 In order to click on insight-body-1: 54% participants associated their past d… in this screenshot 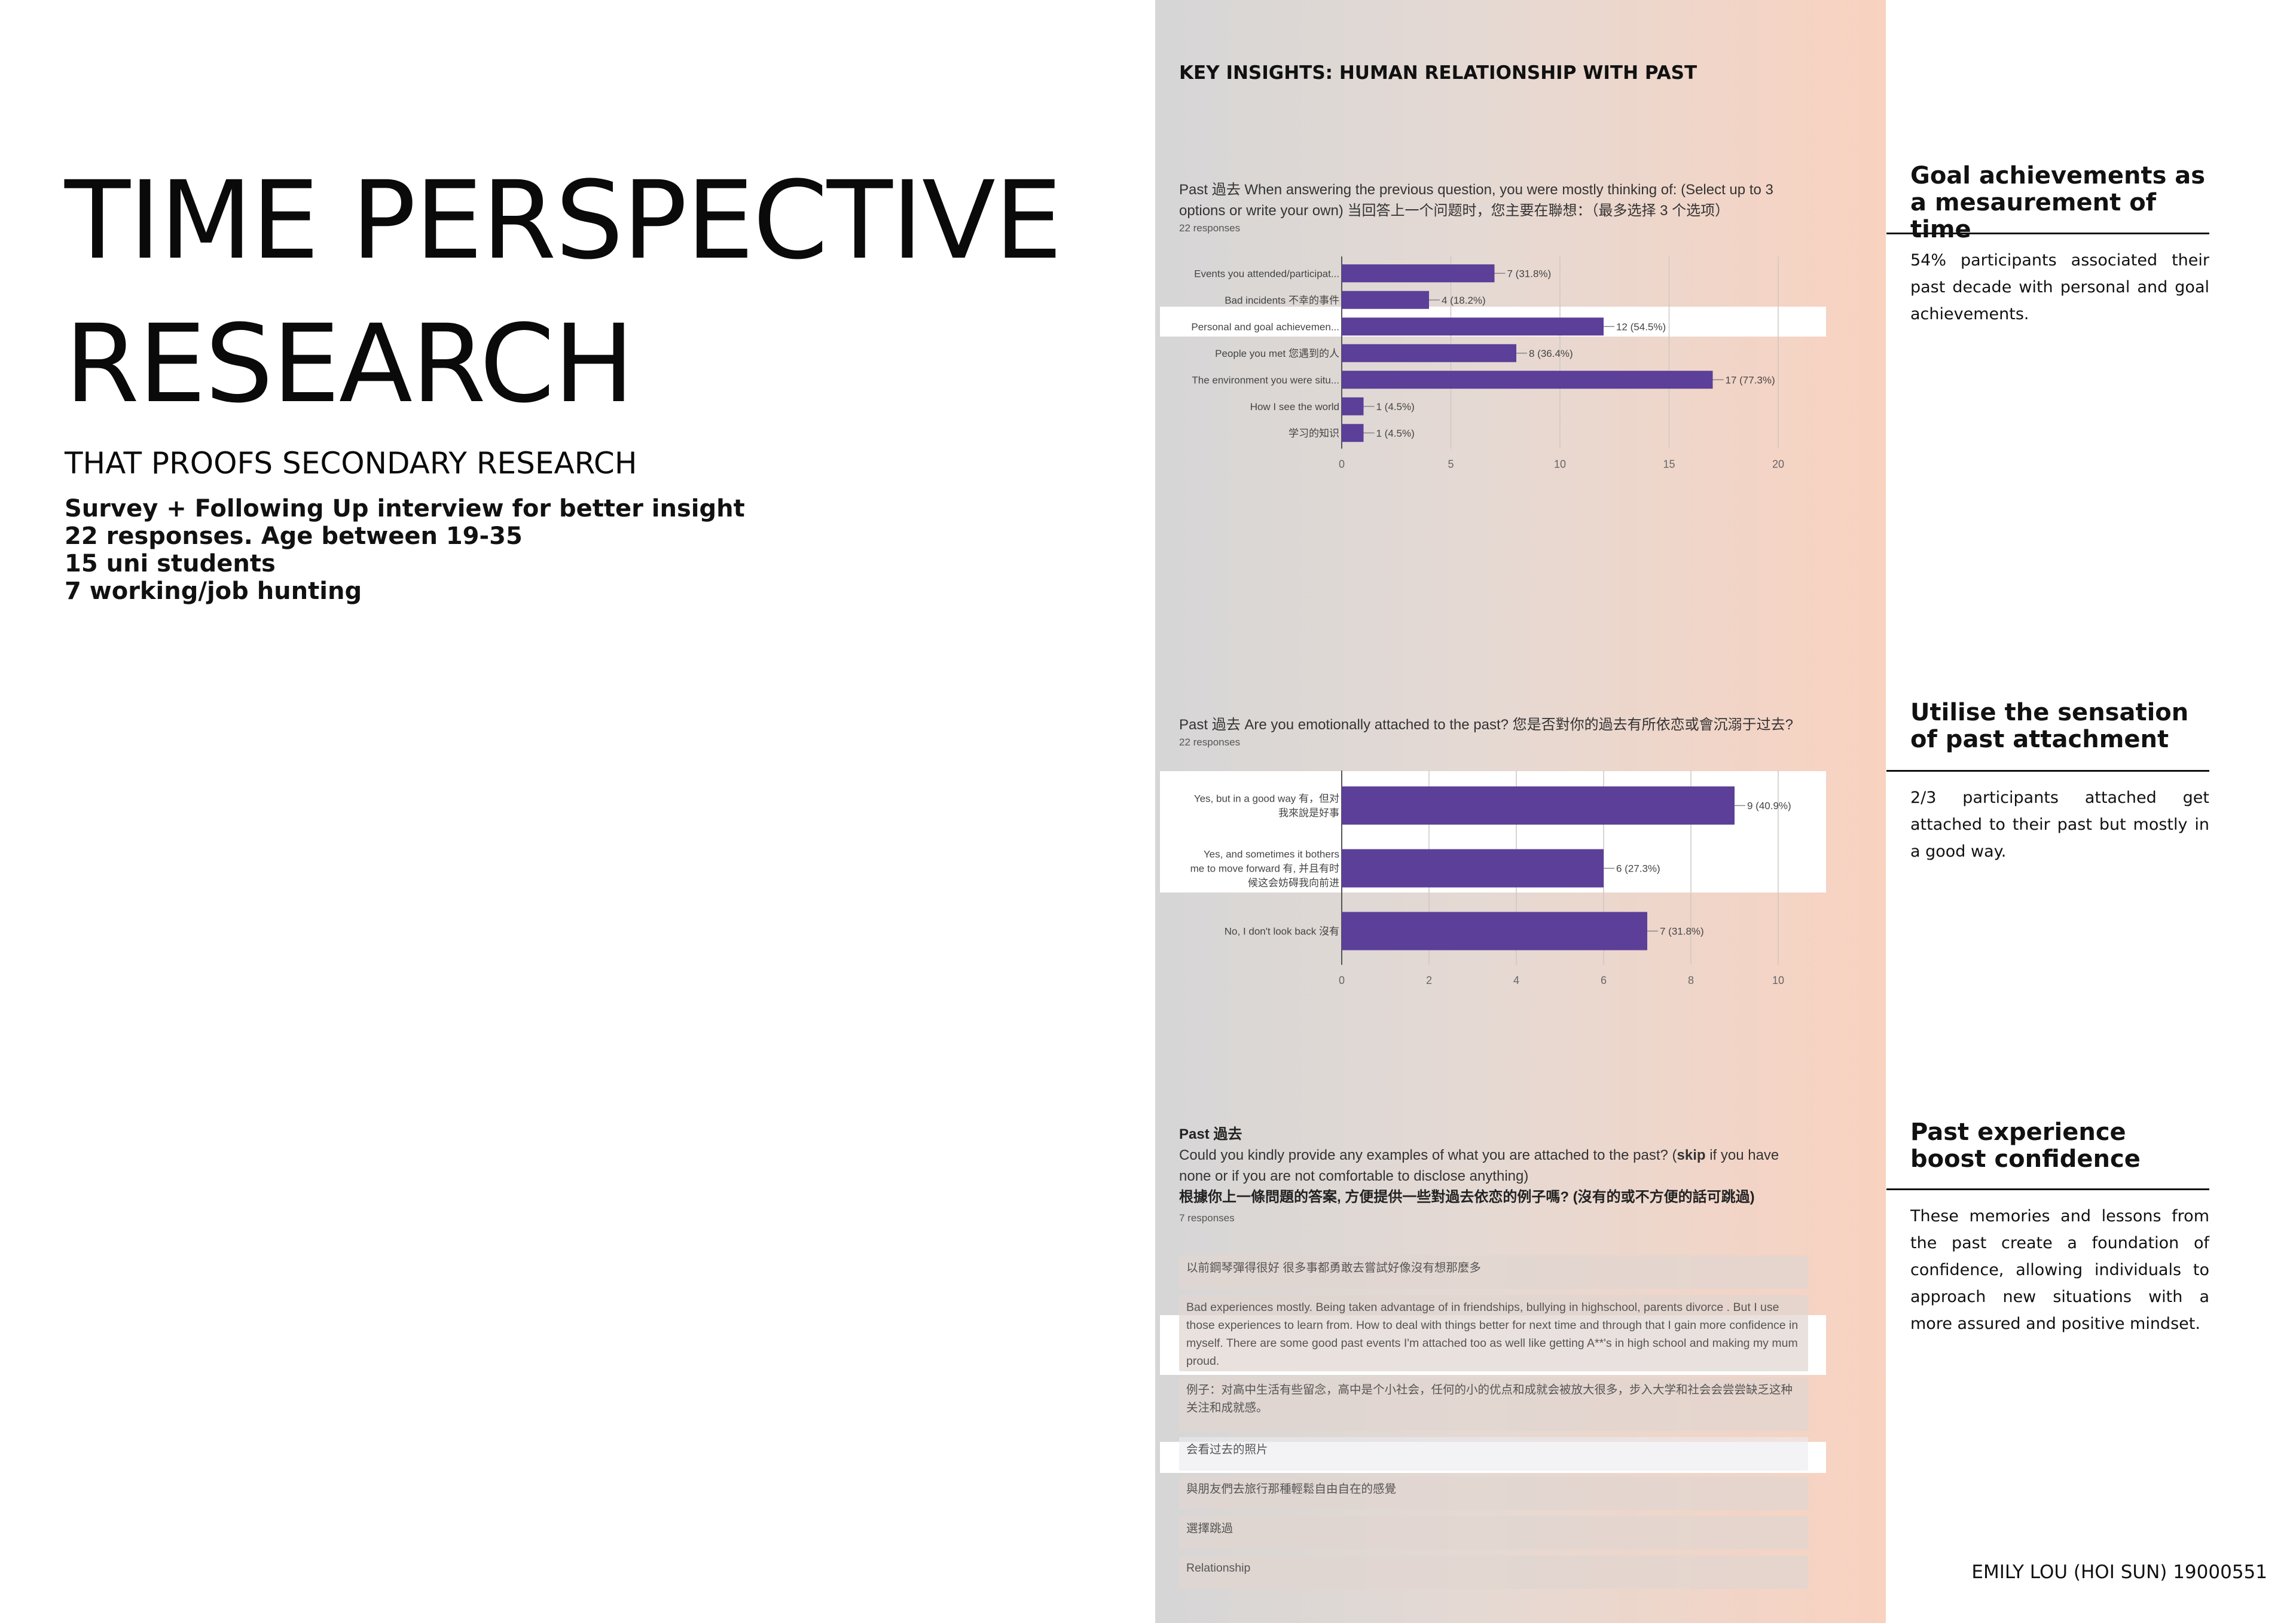, I will do `click(2059, 287)`.